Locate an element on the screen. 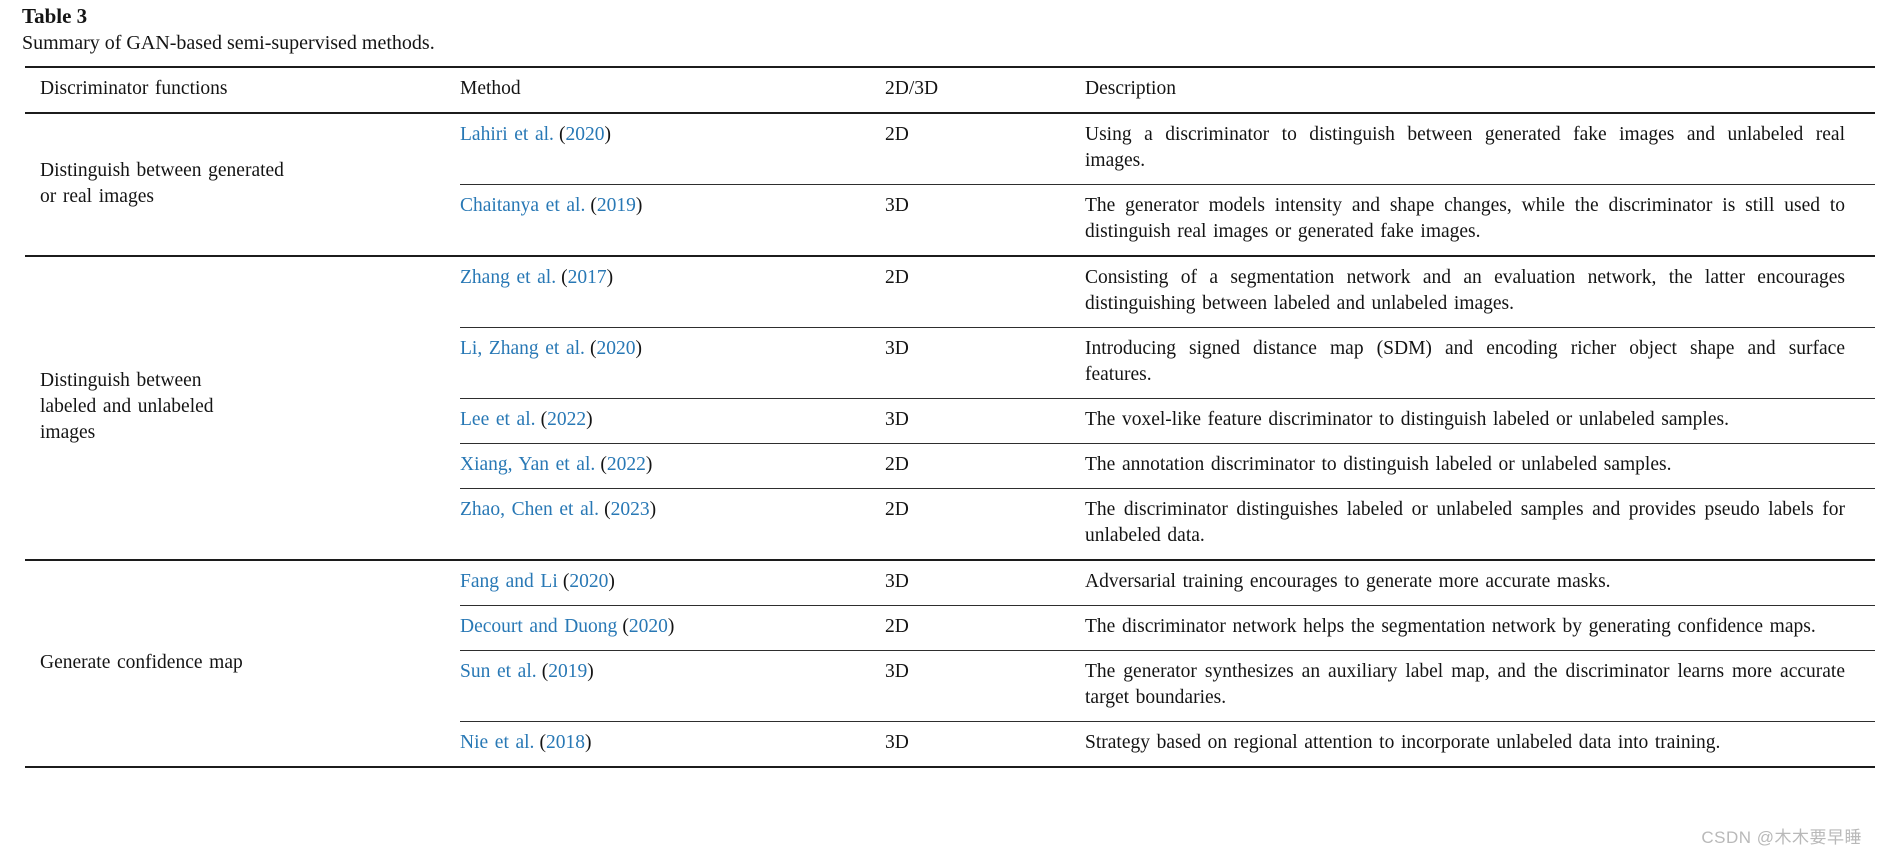 This screenshot has width=1900, height=861. method-cell: Lee et al. (2022) is located at coordinates (672, 421).